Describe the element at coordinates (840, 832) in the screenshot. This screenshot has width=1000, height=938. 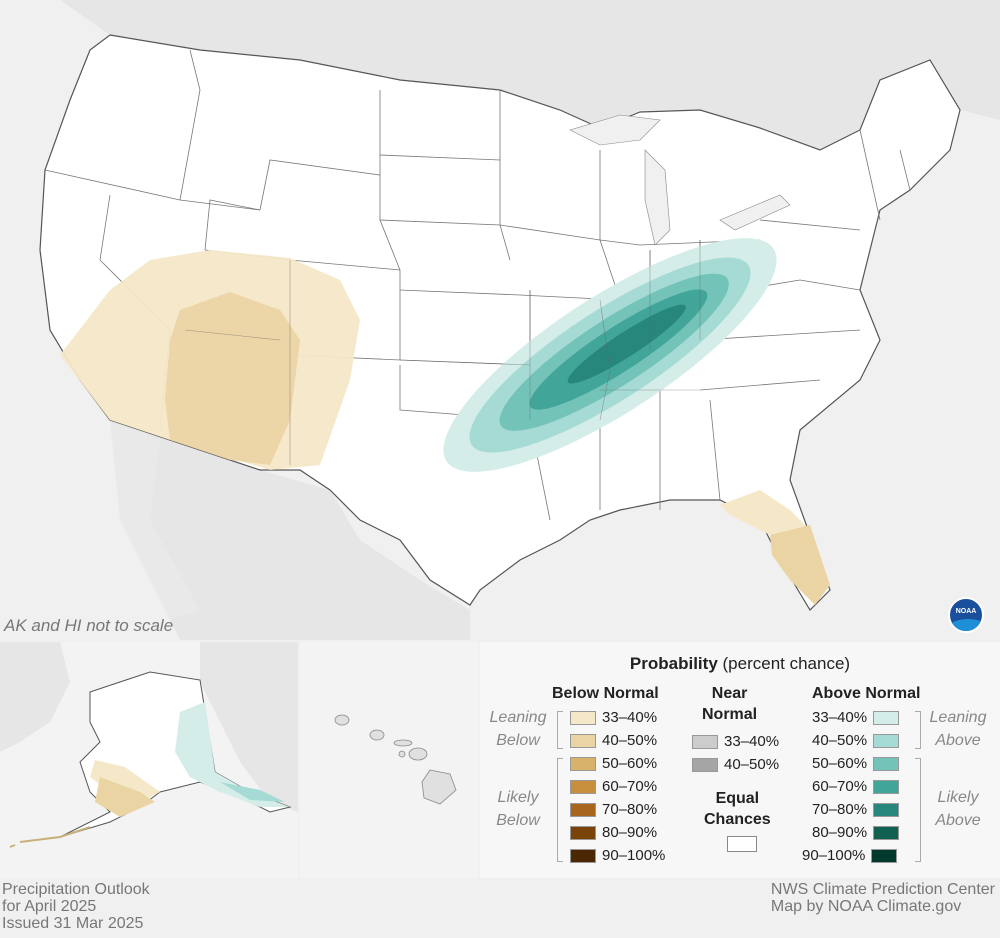
I see `above-label-5: 80–90%` at that location.